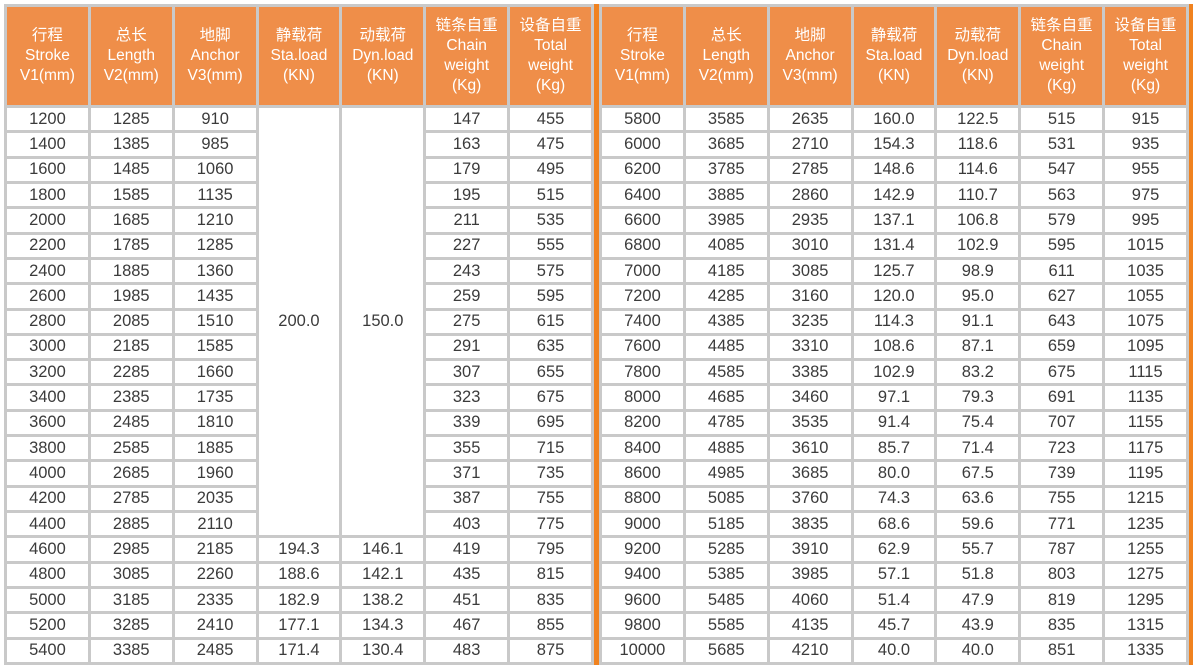 This screenshot has width=1197, height=669. What do you see at coordinates (642, 651) in the screenshot?
I see `data-cell: 10000` at bounding box center [642, 651].